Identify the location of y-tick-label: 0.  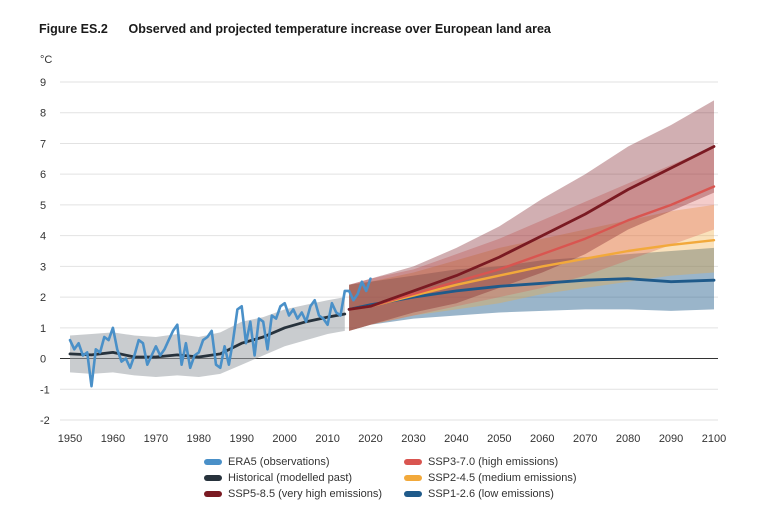
(43, 360).